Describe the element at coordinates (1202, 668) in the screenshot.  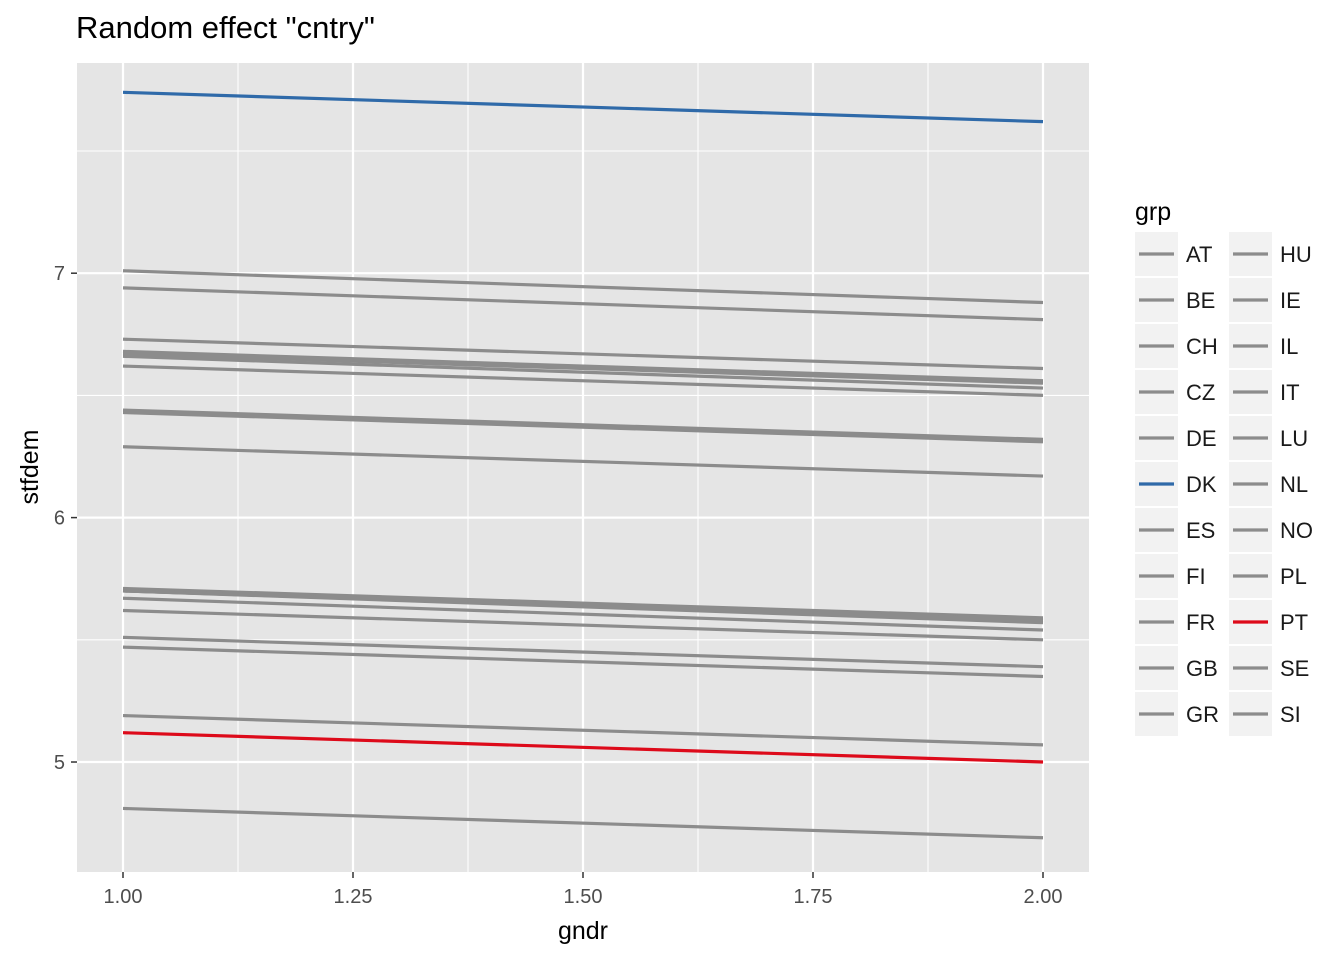
I see `legend-label: GB` at that location.